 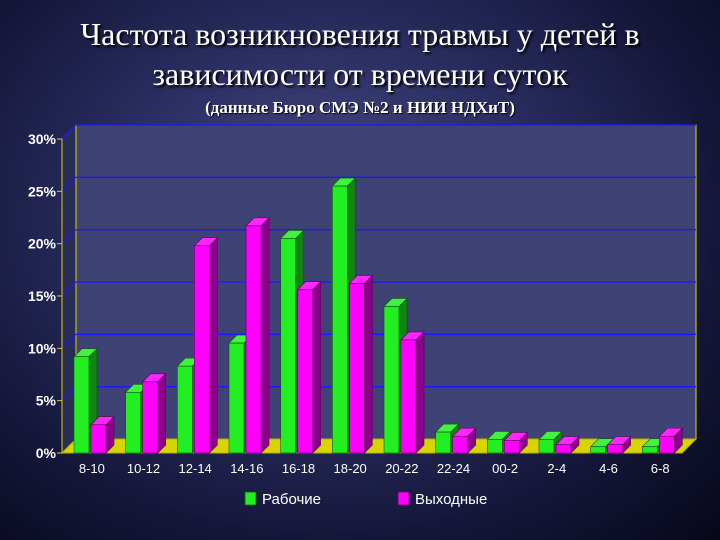 I want to click on y-tick-label: 0%, so click(x=46, y=453).